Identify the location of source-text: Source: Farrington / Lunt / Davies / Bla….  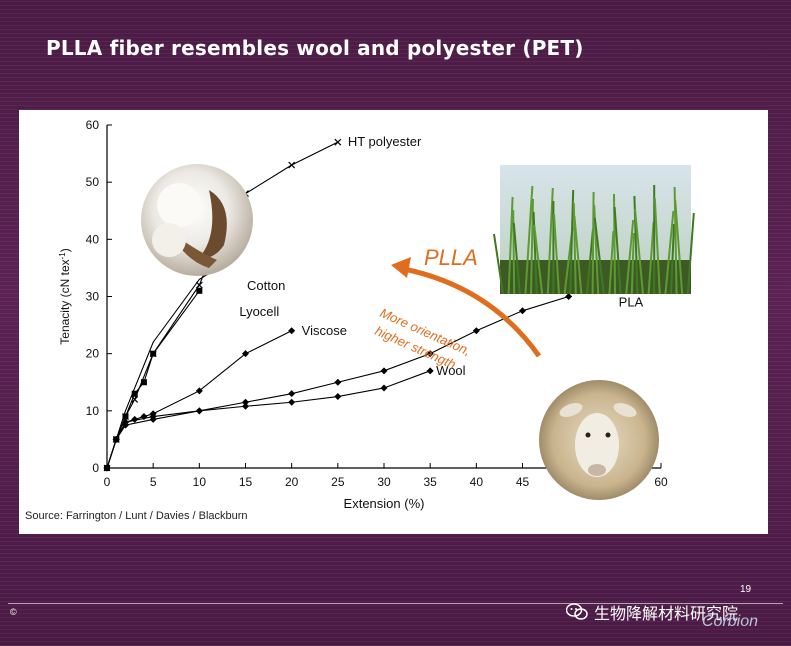
(136, 516).